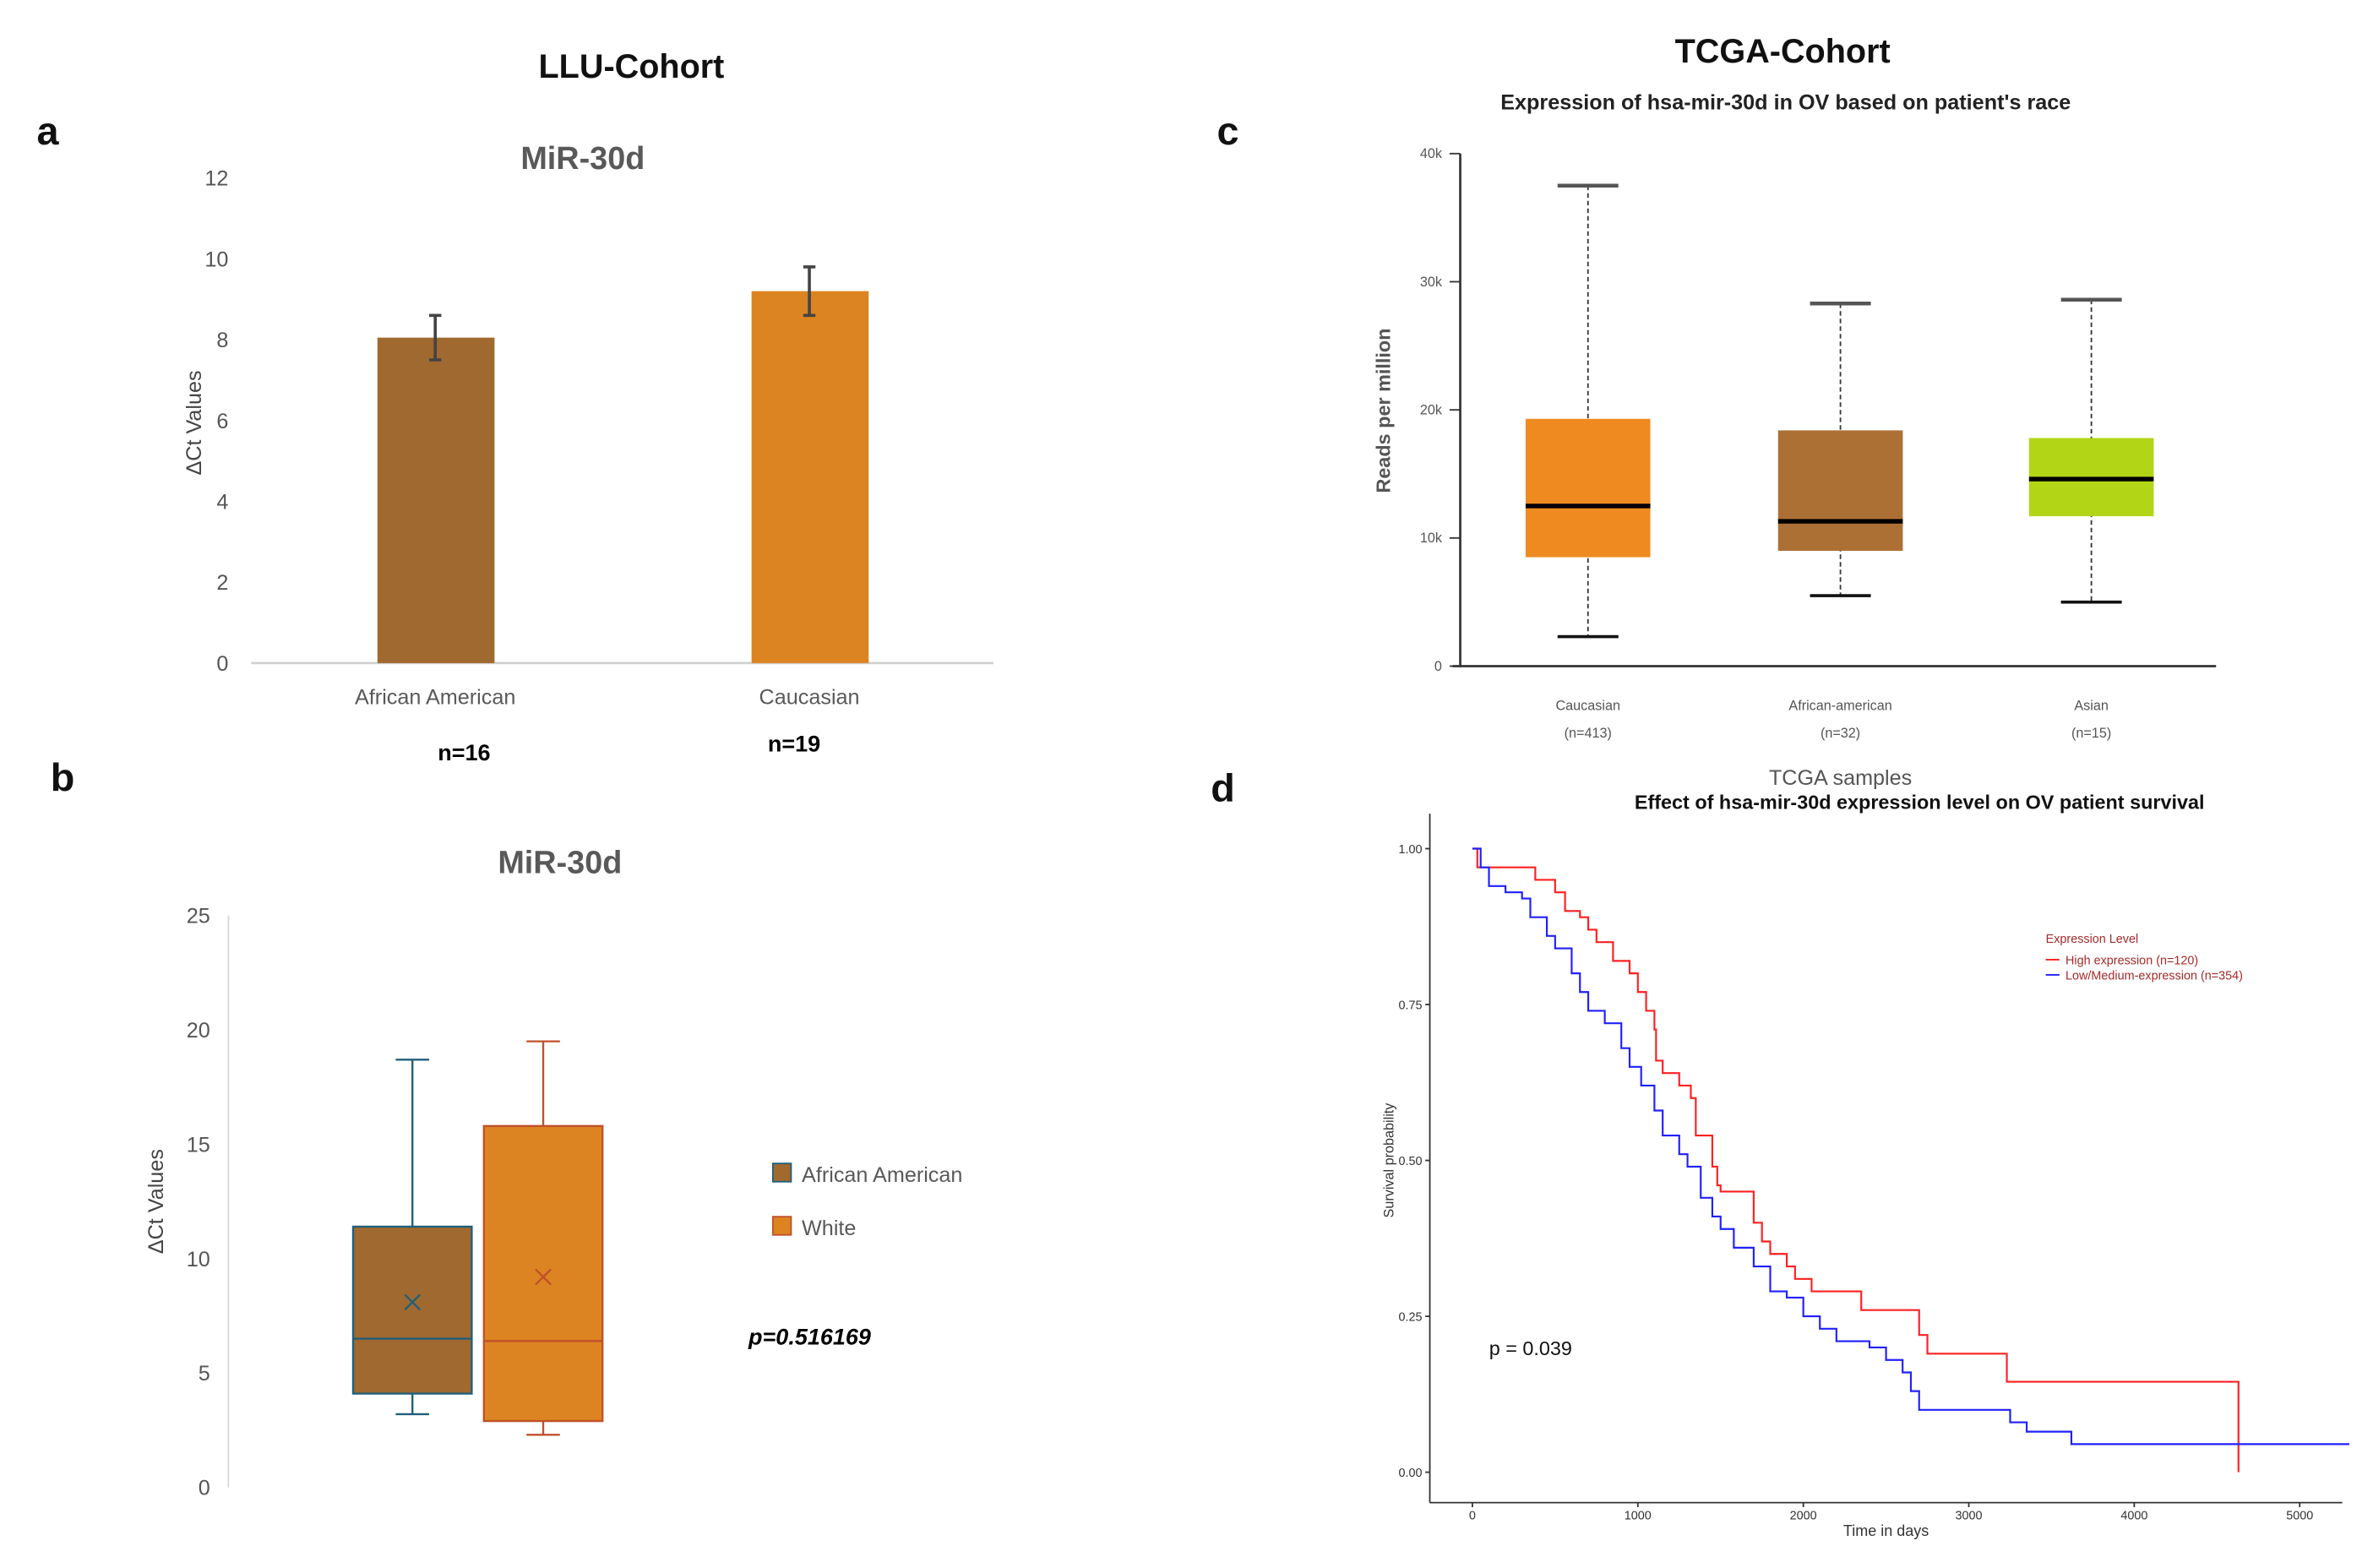 Image resolution: width=2373 pixels, height=1568 pixels. Describe the element at coordinates (2131, 960) in the screenshot. I see `legend-label-high: High expression (n=120)` at that location.